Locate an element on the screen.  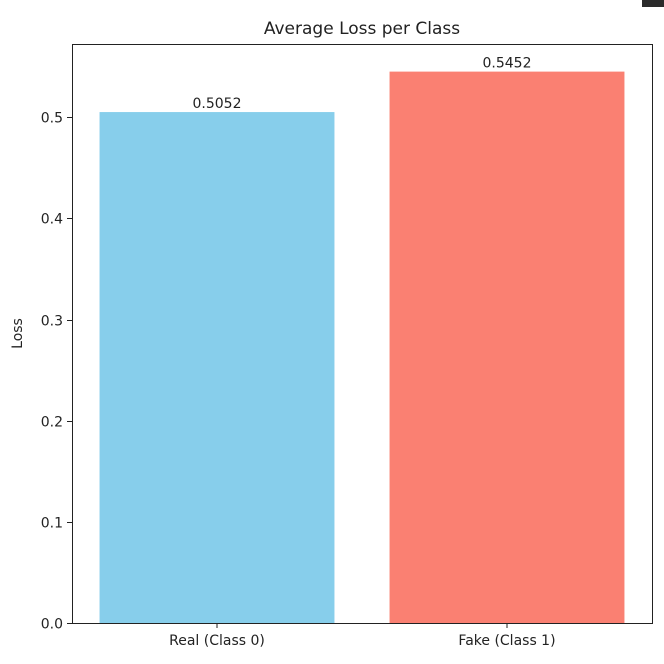
y-tick-label-5: 0.5 is located at coordinates (52, 119).